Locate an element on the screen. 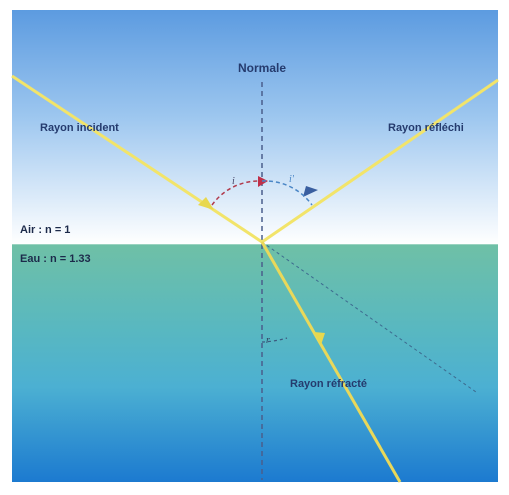 The height and width of the screenshot is (495, 509). angle-refraction-label: r is located at coordinates (268, 340).